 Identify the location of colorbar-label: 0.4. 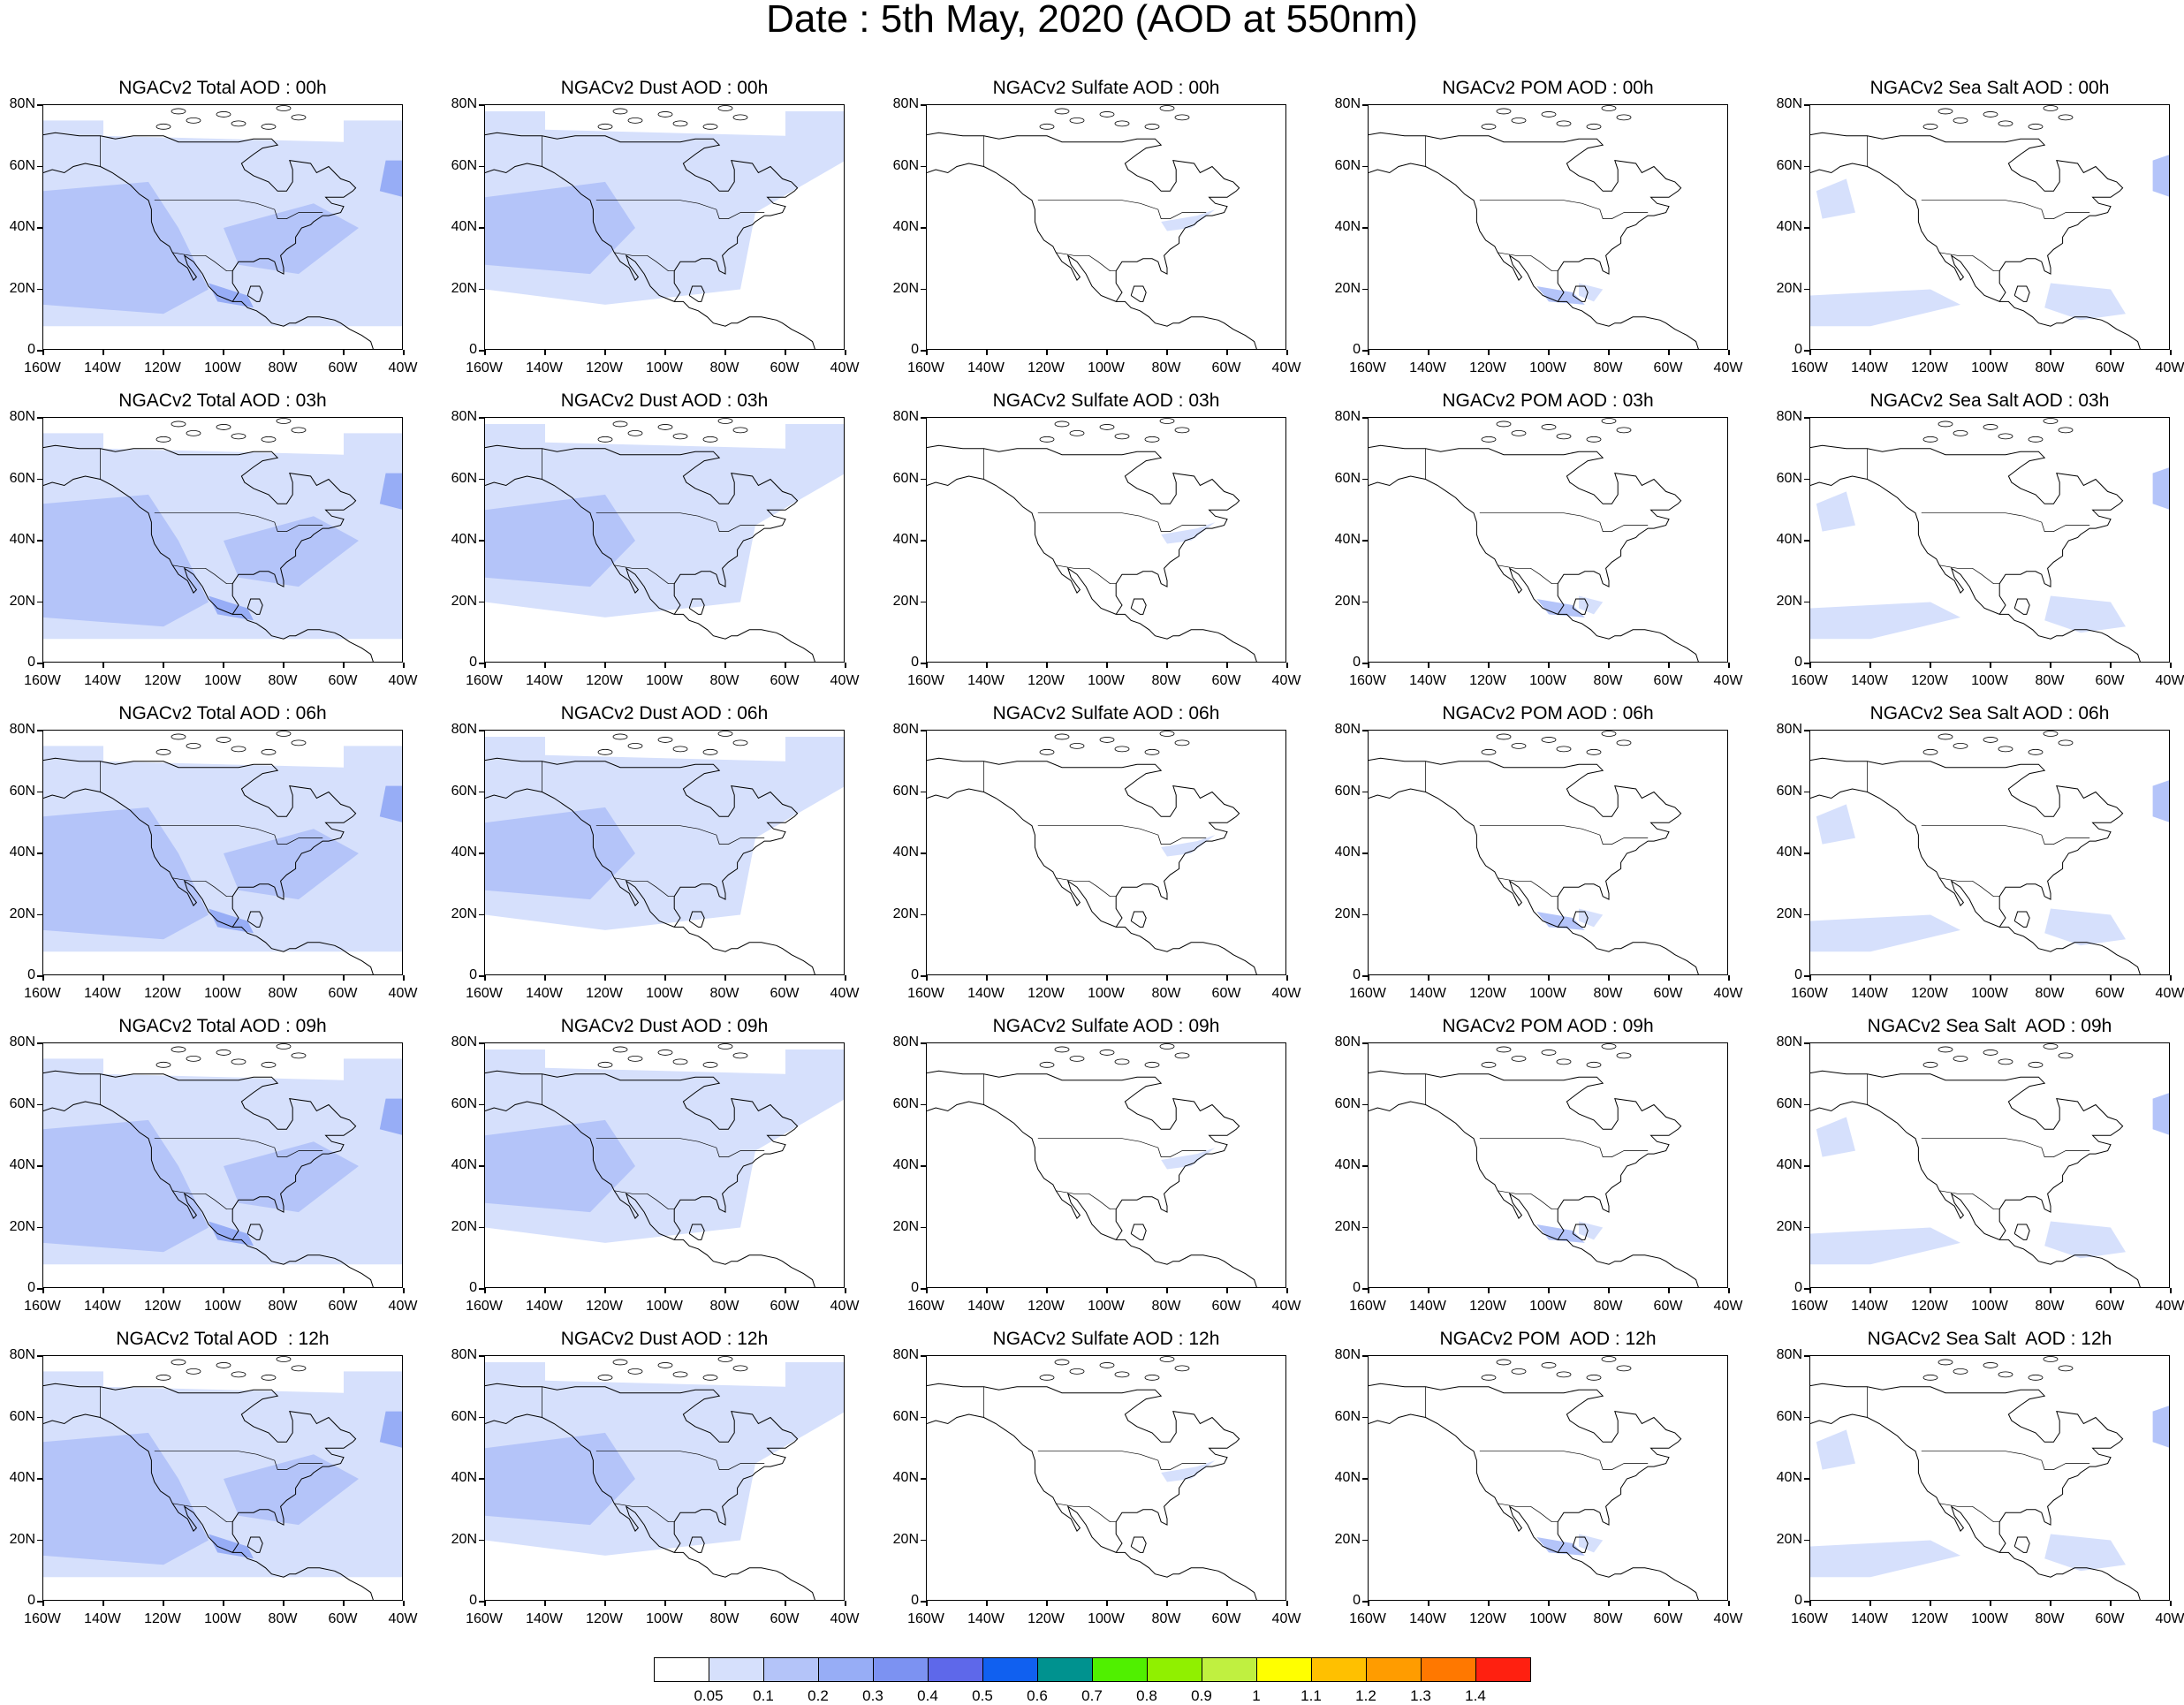
(928, 1696).